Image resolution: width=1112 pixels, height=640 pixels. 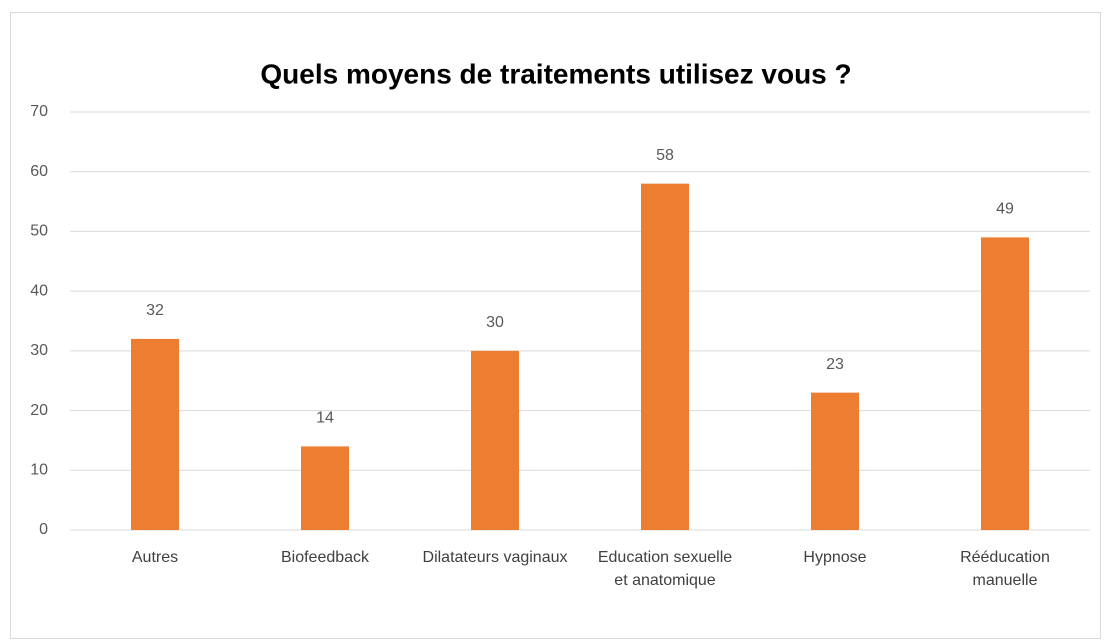 I want to click on x-tick-label: Rééducation manuelle, so click(x=1005, y=569).